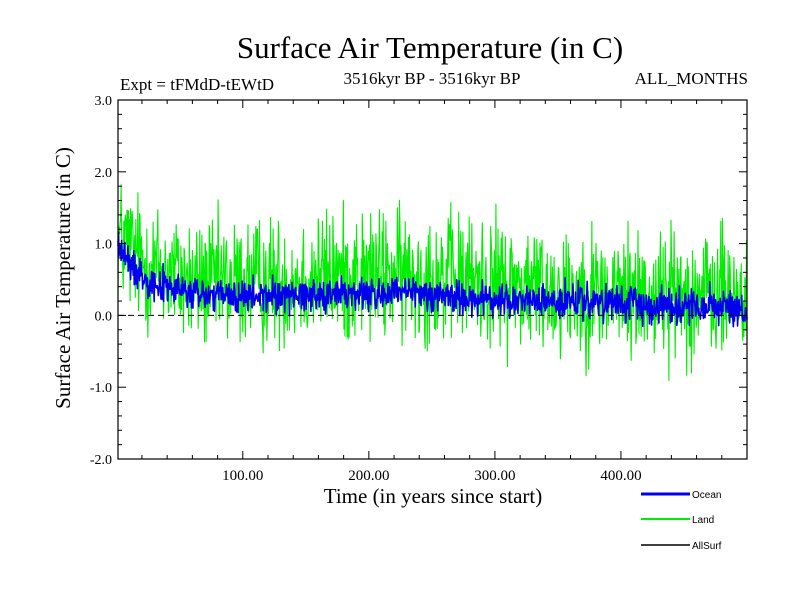 This screenshot has height=600, width=800. What do you see at coordinates (620, 476) in the screenshot?
I see `x-tick-label: 400.00` at bounding box center [620, 476].